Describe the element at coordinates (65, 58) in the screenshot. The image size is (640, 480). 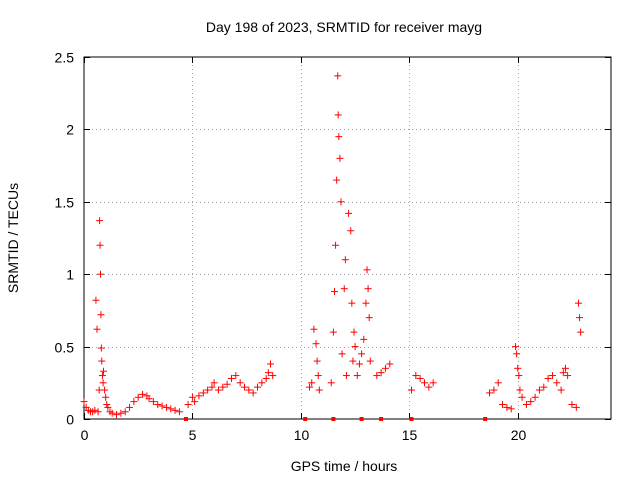
I see `y-tick-label: 2.5` at that location.